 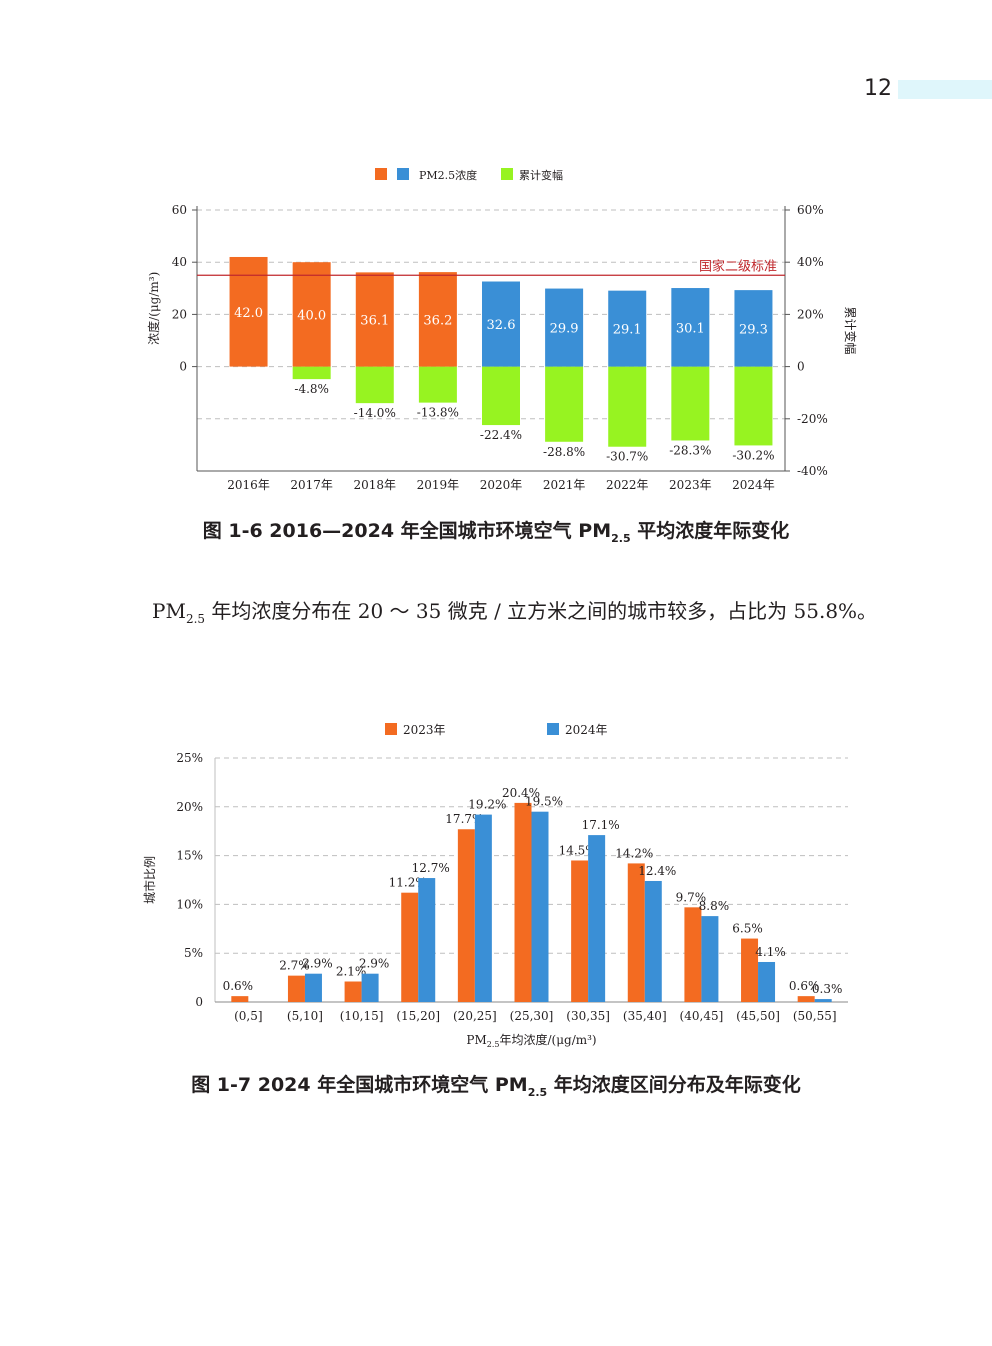 I want to click on concentration-label: 29.1, so click(x=627, y=330).